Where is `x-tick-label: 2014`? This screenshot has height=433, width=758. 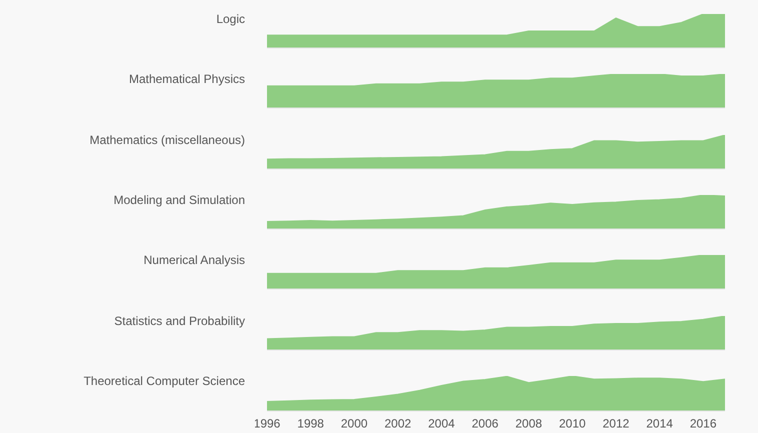
x-tick-label: 2014 is located at coordinates (660, 423).